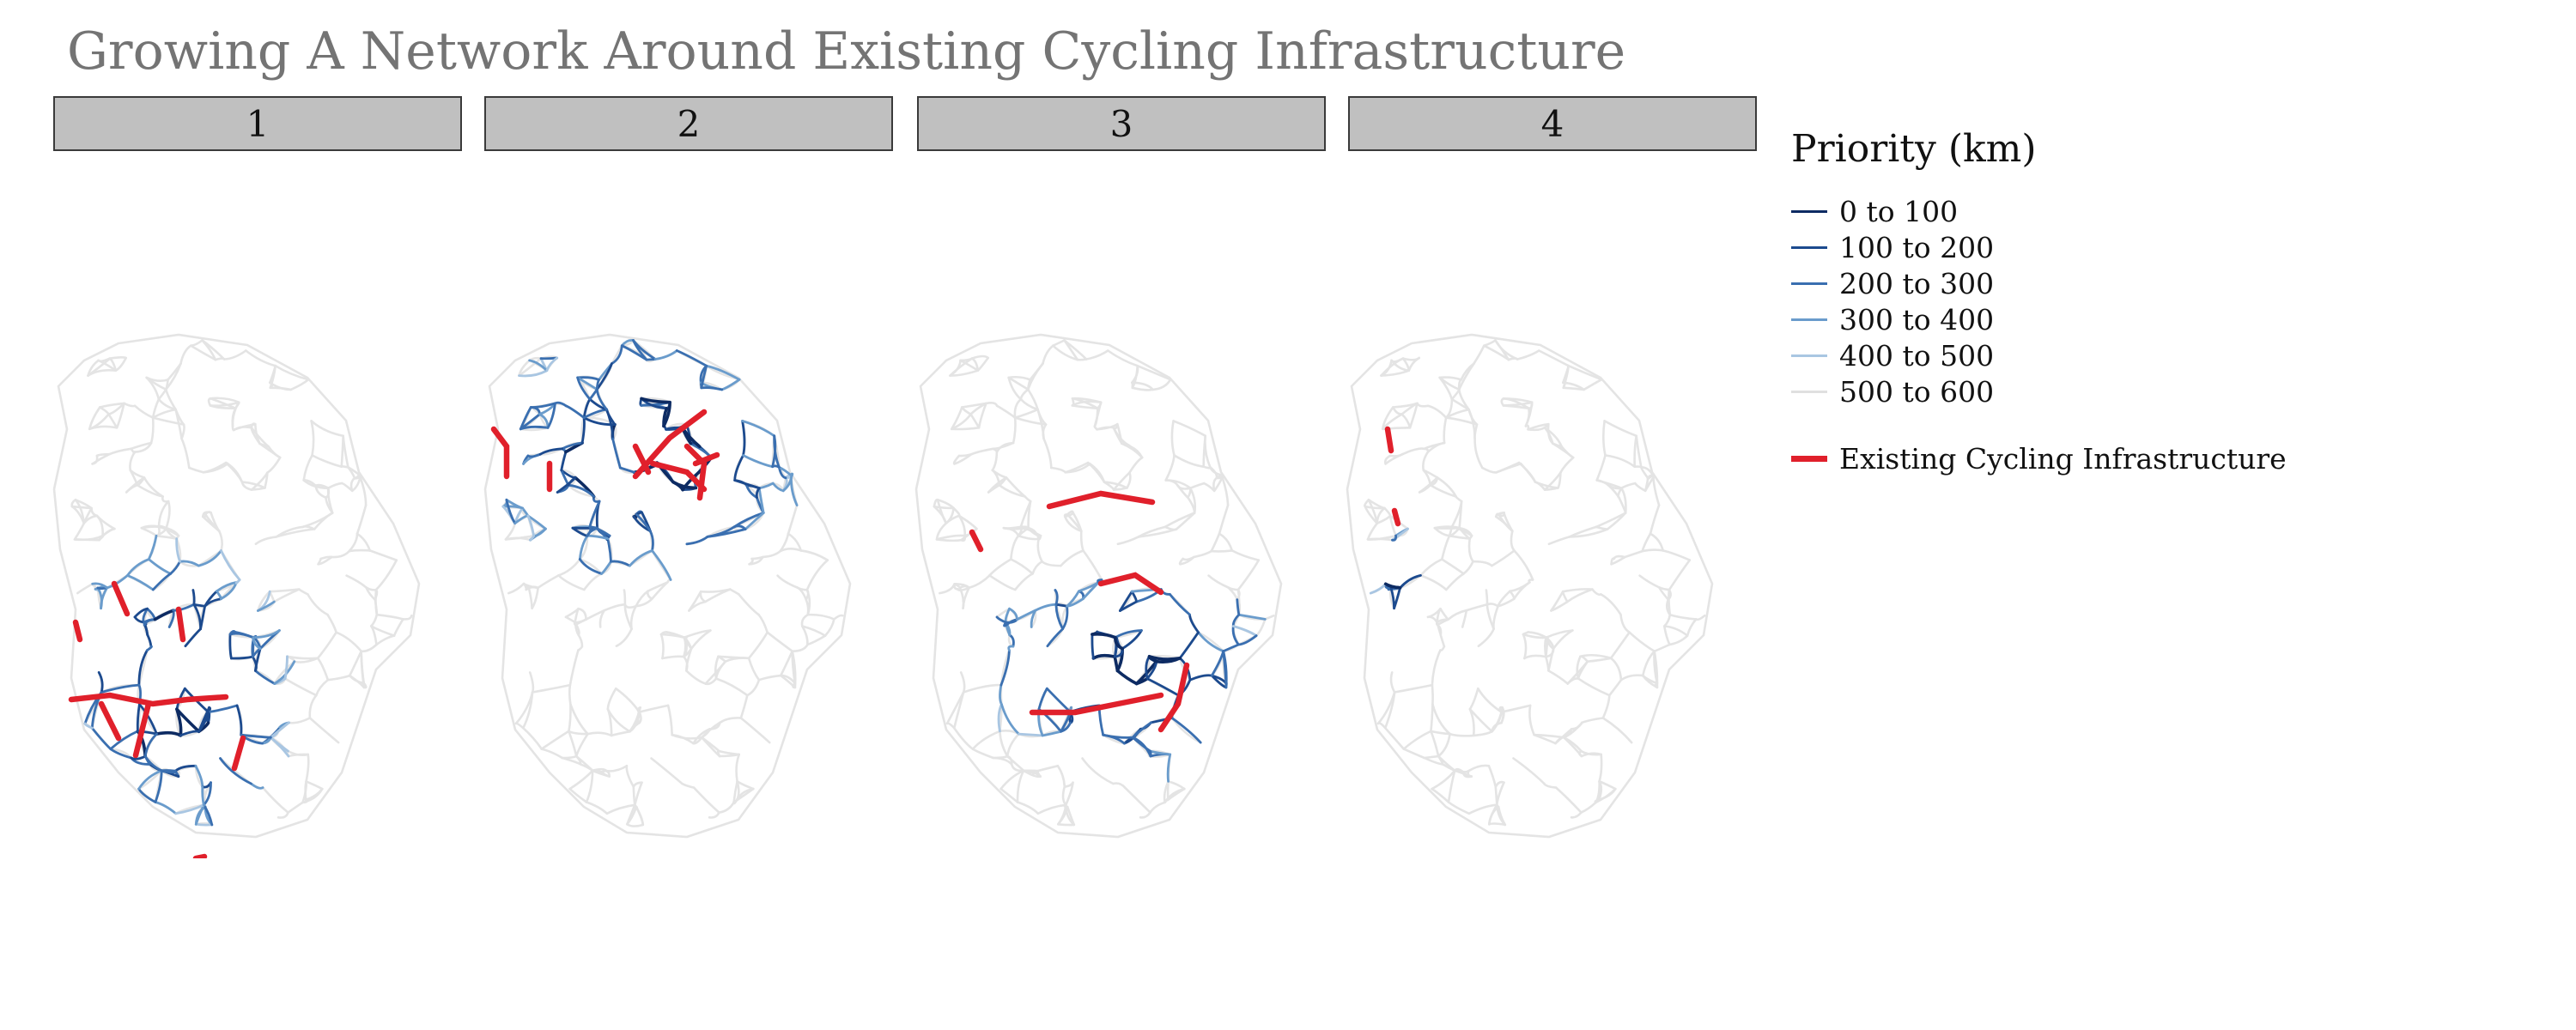  Describe the element at coordinates (2039, 391) in the screenshot. I see `legend-item-500-600: 500 to 600` at that location.